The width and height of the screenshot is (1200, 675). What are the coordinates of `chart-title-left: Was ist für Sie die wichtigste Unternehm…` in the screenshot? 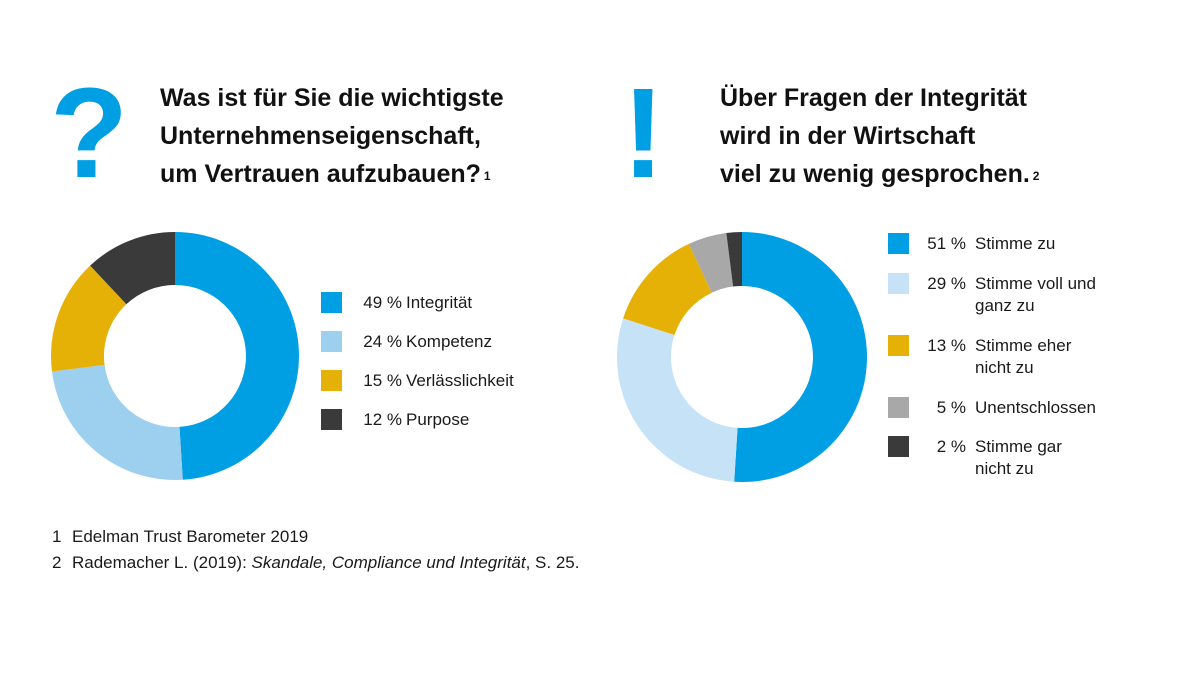 It's located at (332, 136).